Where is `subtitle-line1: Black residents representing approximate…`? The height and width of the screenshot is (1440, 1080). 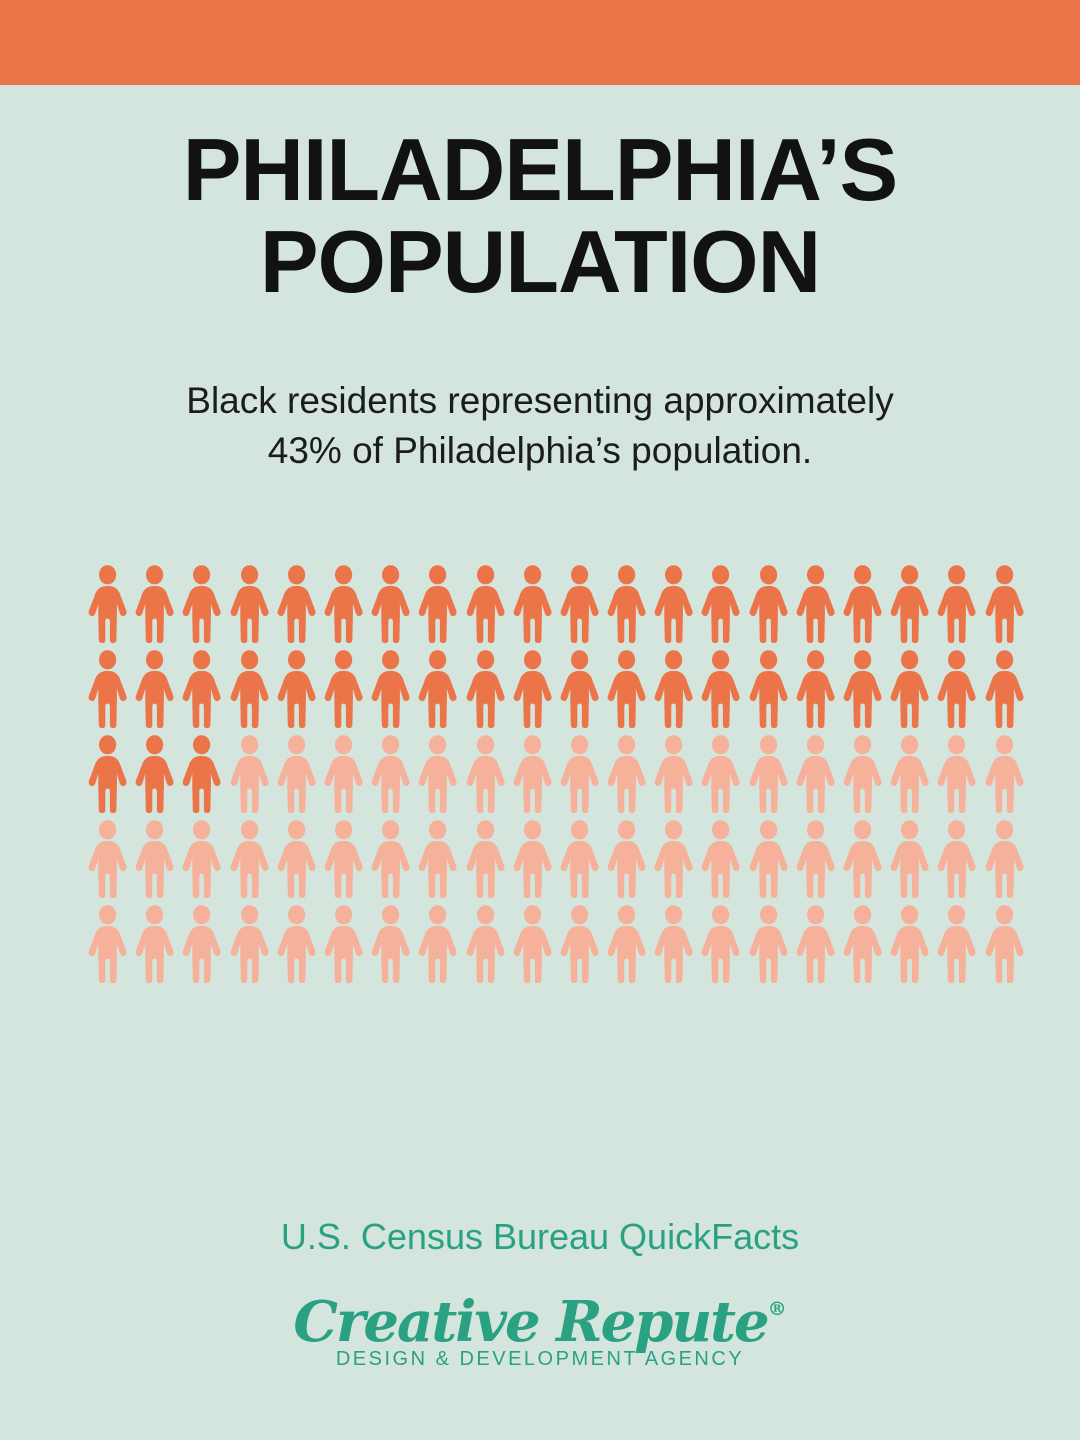
subtitle-line1: Black residents representing approximate… is located at coordinates (540, 400).